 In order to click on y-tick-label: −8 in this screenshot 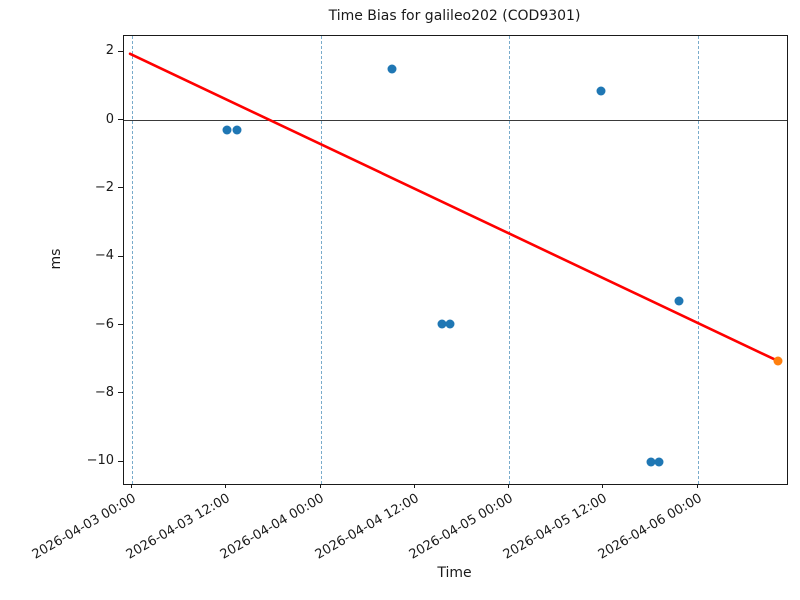, I will do `click(104, 392)`.